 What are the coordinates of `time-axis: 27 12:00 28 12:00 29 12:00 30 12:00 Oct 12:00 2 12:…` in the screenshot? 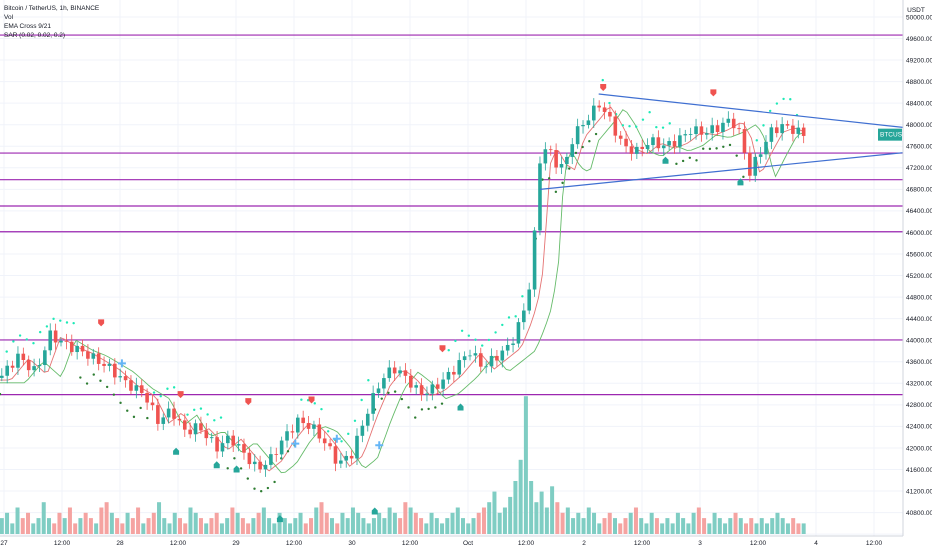 It's located at (466, 542).